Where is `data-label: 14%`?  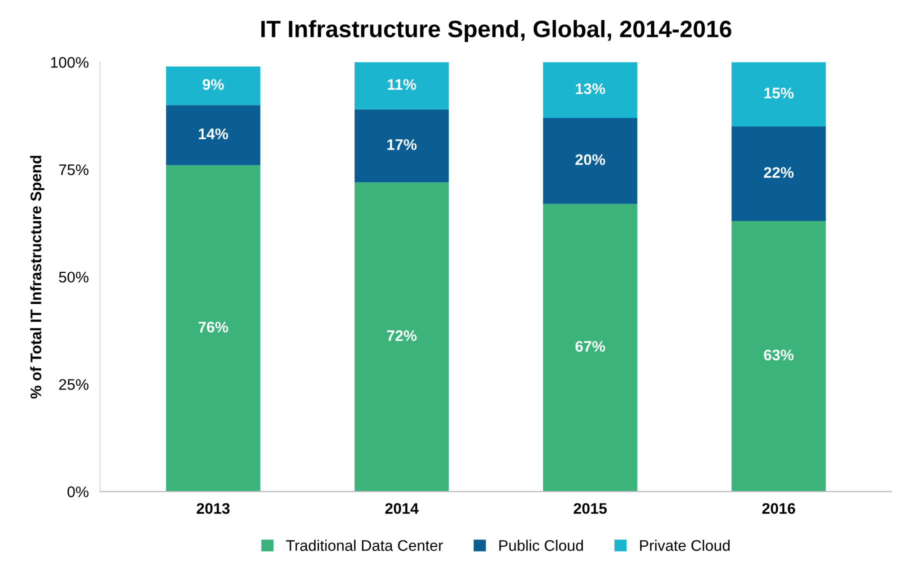 data-label: 14% is located at coordinates (213, 134).